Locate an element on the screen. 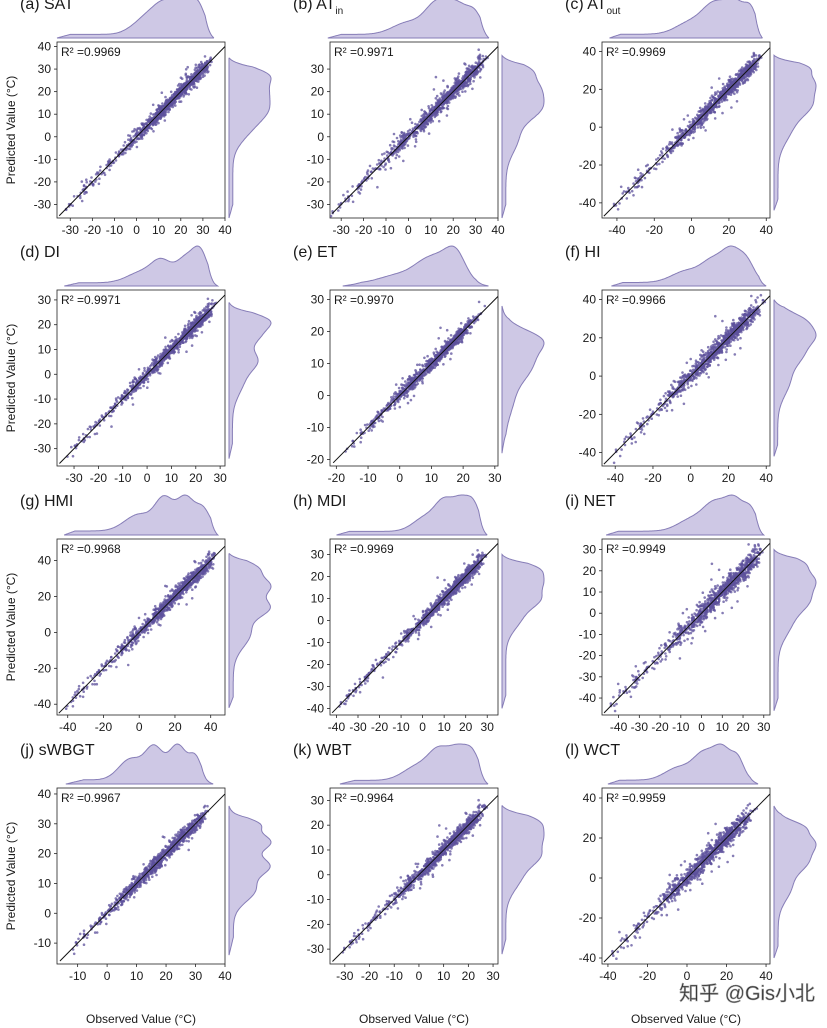 Image resolution: width=827 pixels, height=1028 pixels. y-tick-label: -40 is located at coordinates (588, 203).